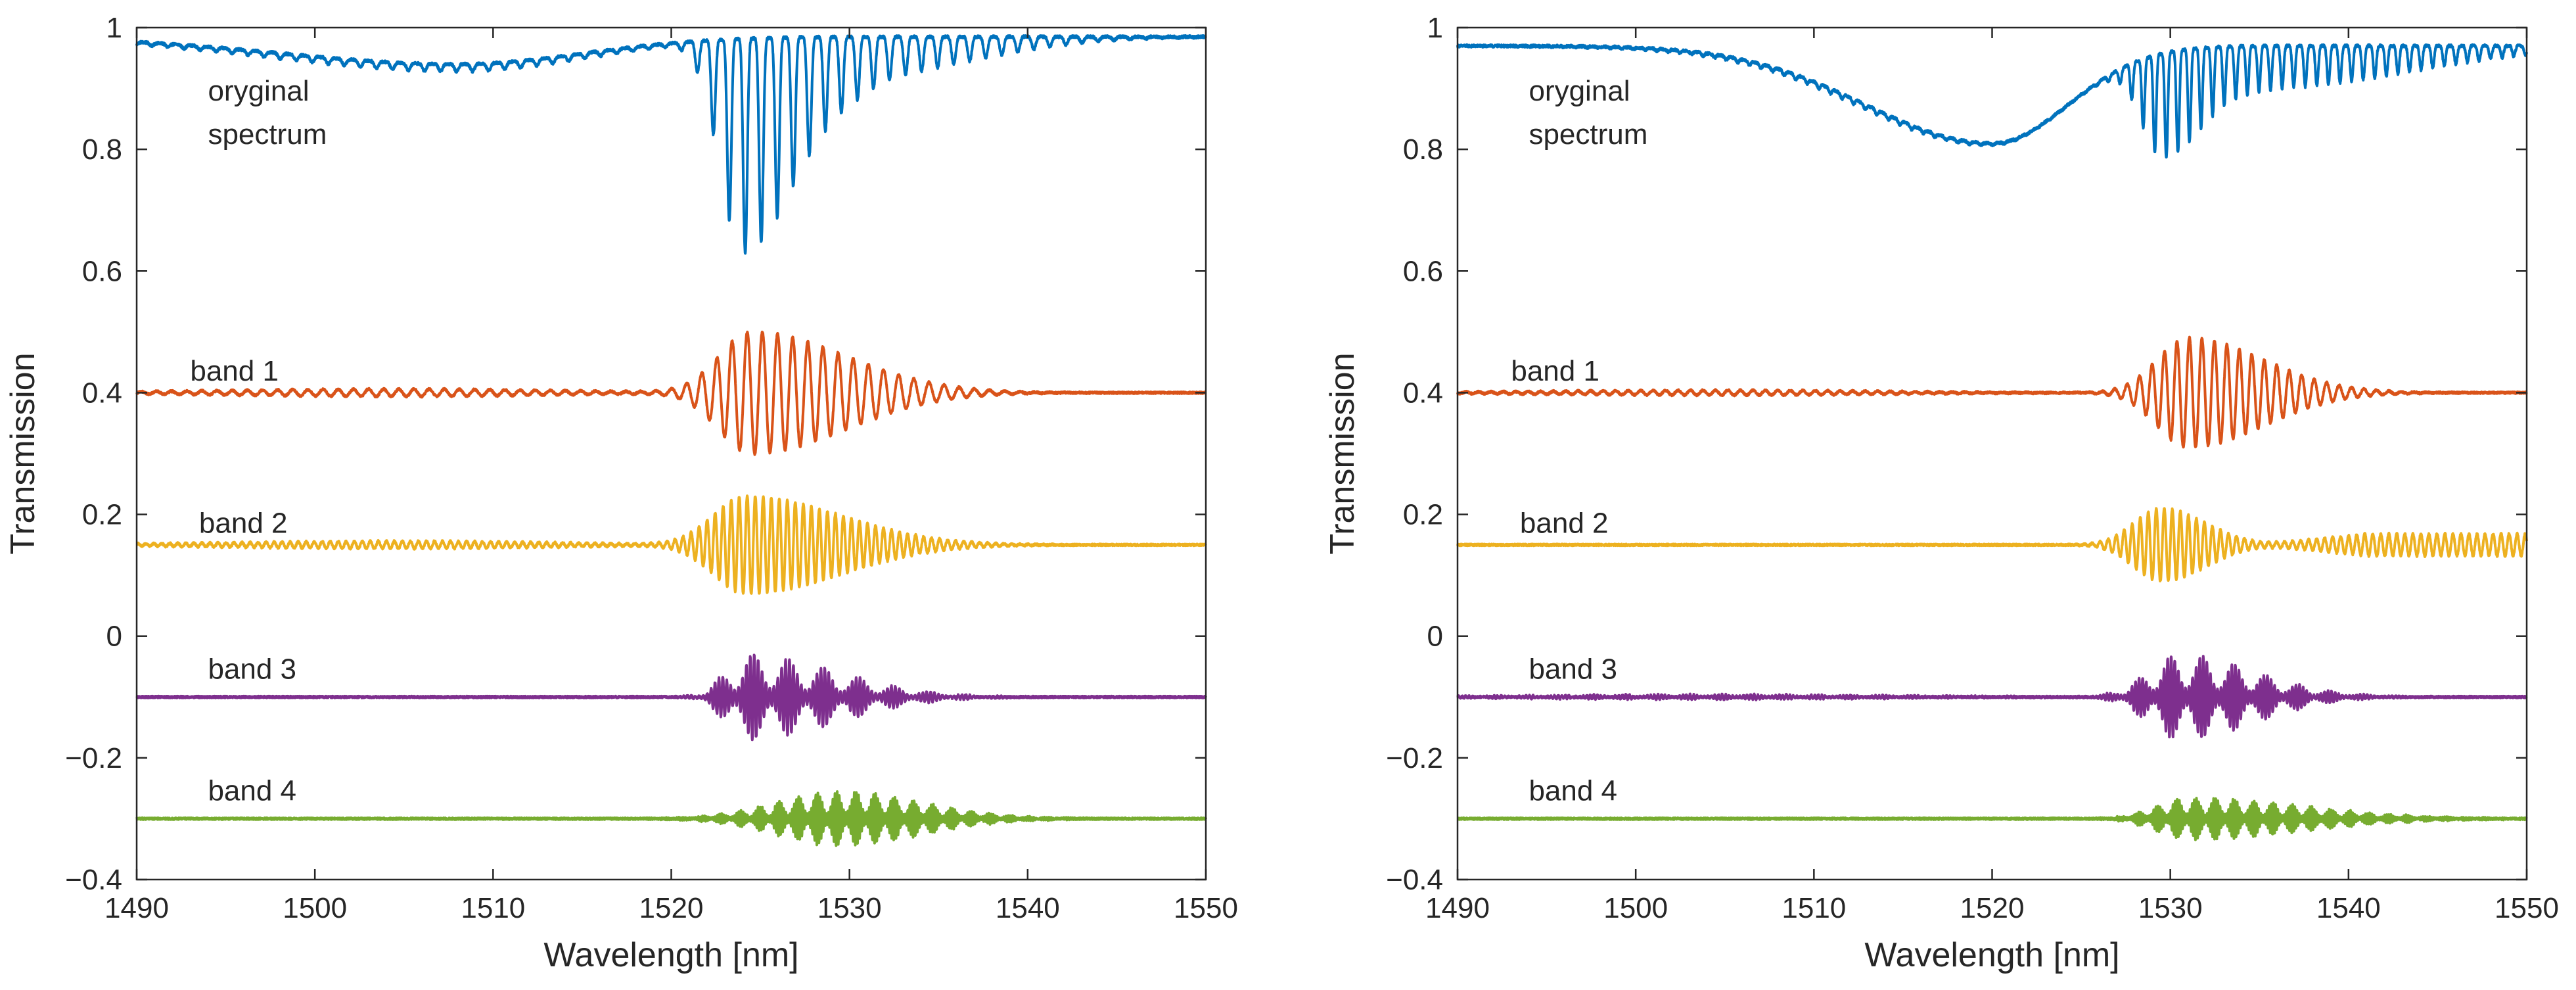 The width and height of the screenshot is (2576, 990). I want to click on series-line-oryginal-spectrum, so click(1992, 101).